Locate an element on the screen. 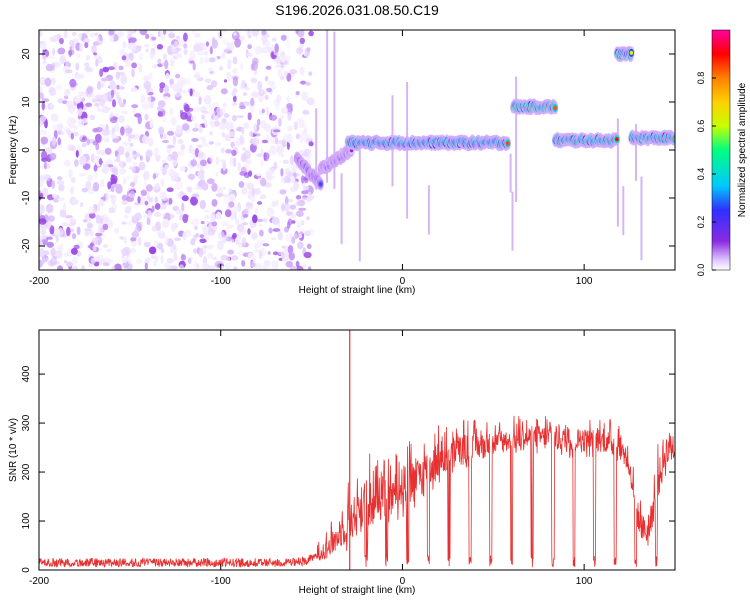 This screenshot has height=600, width=750. y-tick-label: 10 is located at coordinates (26, 102).